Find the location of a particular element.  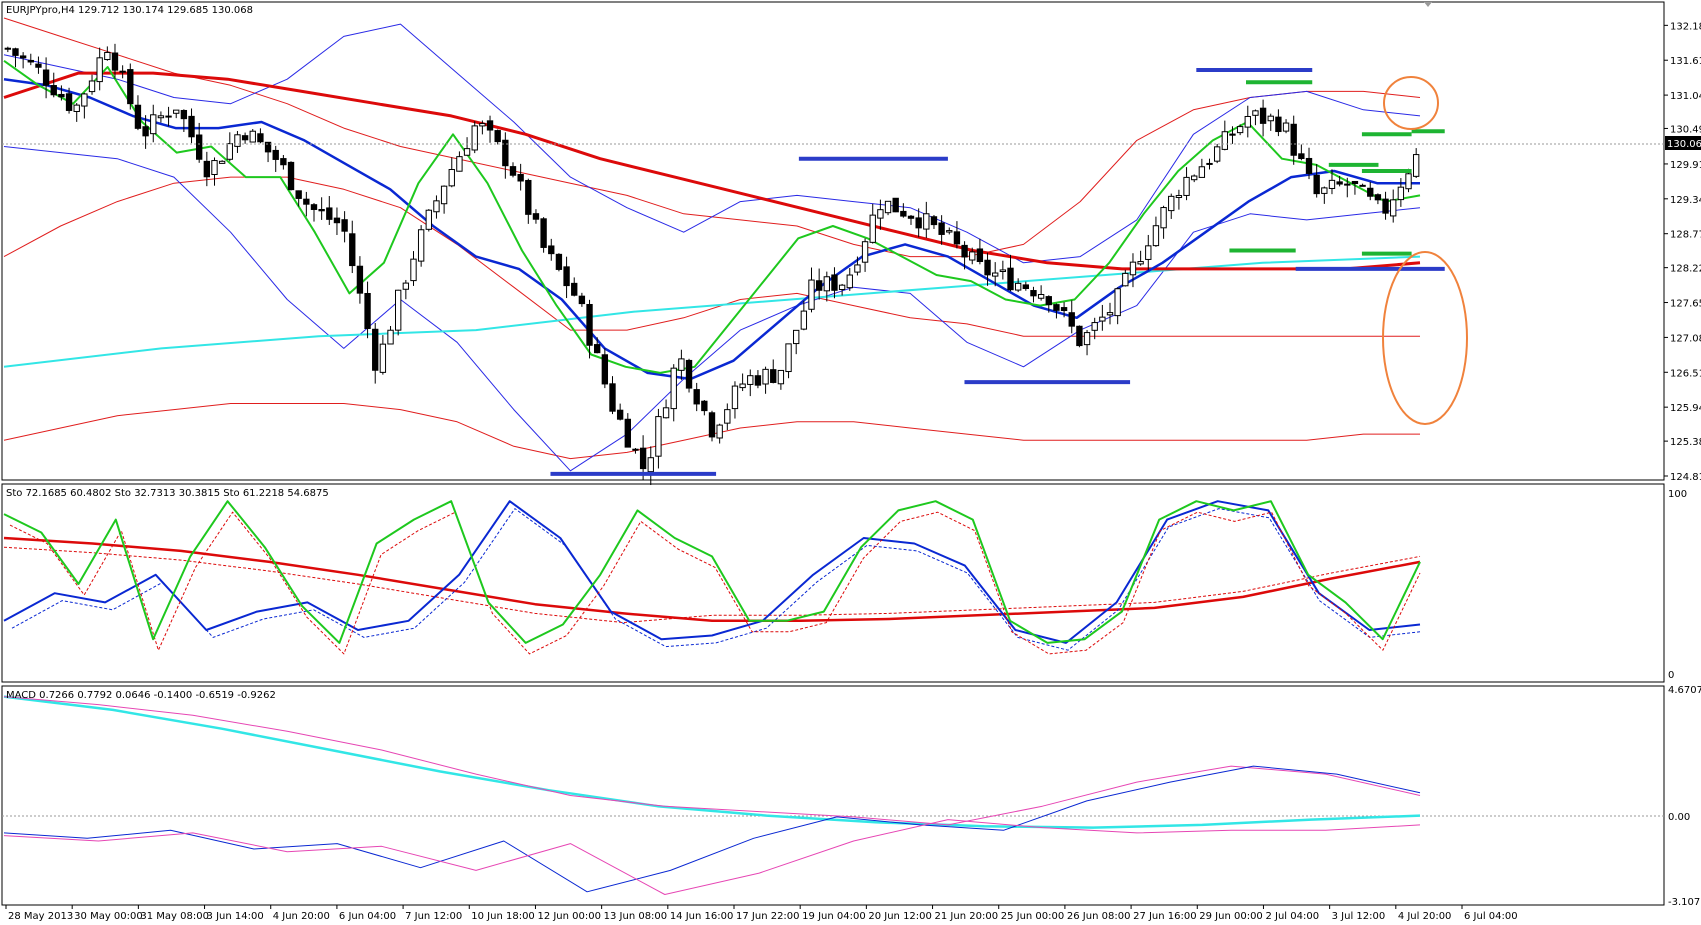

orange-circle-annotation is located at coordinates (1411, 103).